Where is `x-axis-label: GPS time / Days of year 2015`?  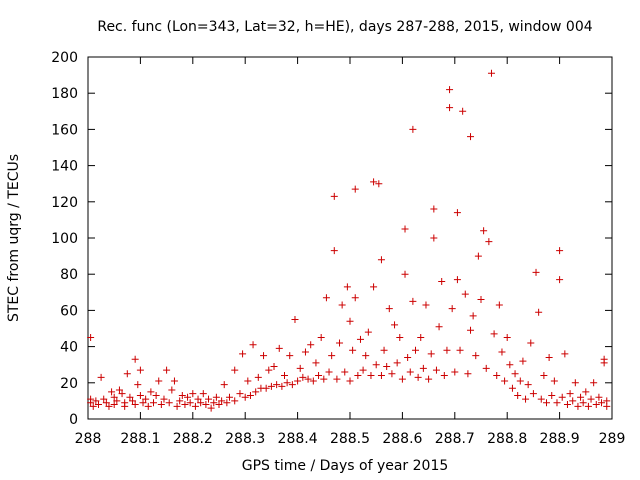 x-axis-label: GPS time / Days of year 2015 is located at coordinates (345, 466).